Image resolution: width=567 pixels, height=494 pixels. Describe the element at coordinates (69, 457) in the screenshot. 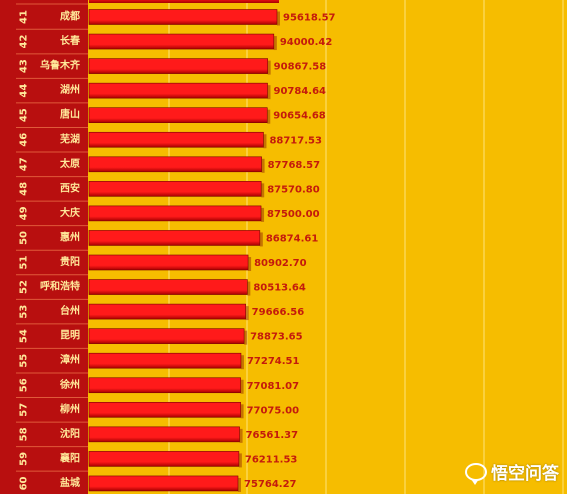

I see `category-label: 襄阳` at that location.